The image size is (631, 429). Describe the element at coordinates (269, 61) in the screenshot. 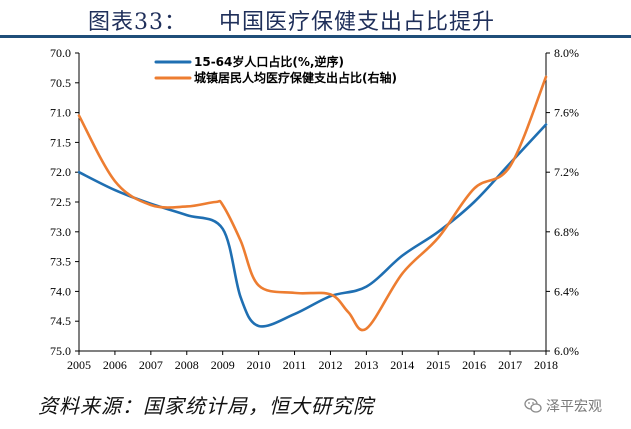

I see `legend-label-series-1: 15-64岁人口占比(%,逆序)` at that location.